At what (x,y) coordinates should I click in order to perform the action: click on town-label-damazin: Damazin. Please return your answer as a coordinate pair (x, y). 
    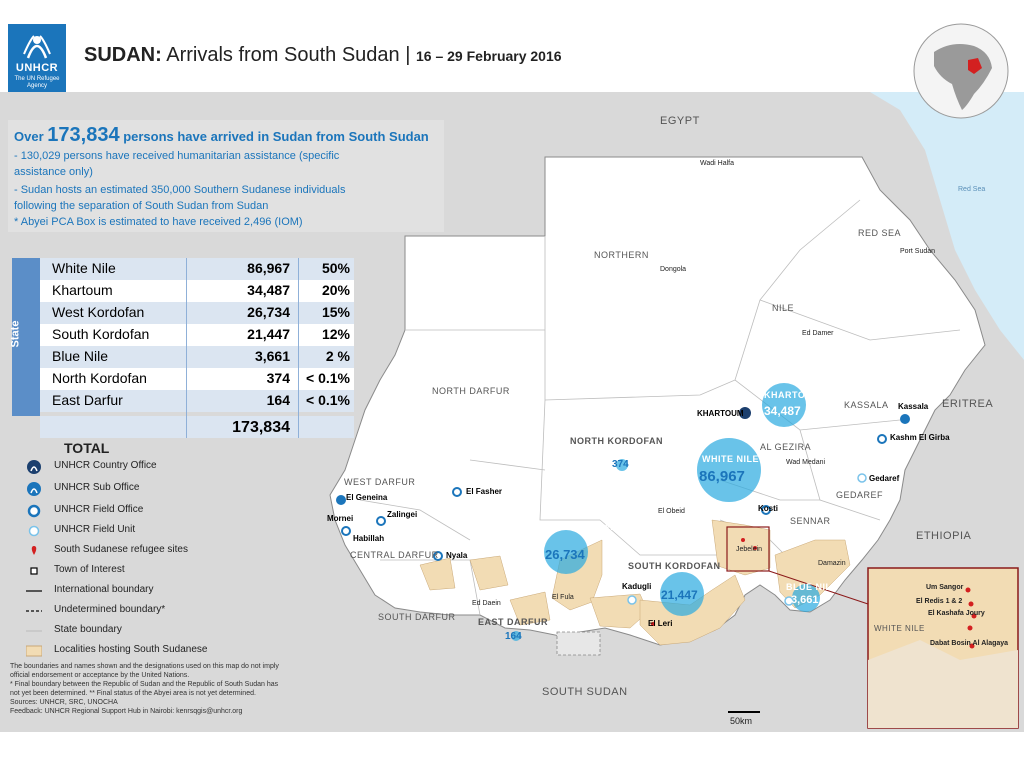
    Looking at the image, I should click on (832, 563).